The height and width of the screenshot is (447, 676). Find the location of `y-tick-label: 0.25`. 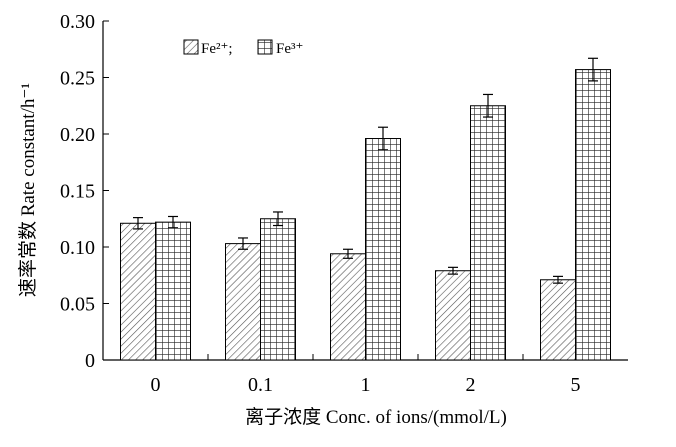

y-tick-label: 0.25 is located at coordinates (77, 79).